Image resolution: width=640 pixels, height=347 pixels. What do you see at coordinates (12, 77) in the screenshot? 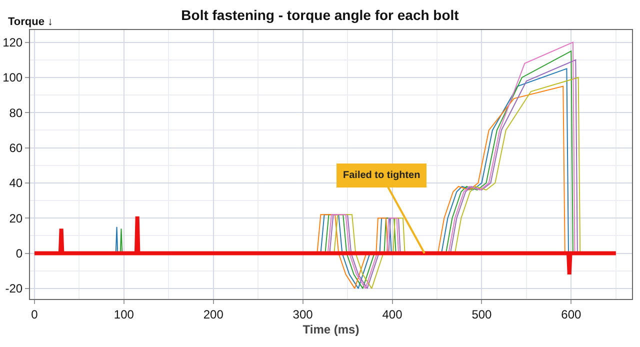
I see `y-tick-label: 100` at bounding box center [12, 77].